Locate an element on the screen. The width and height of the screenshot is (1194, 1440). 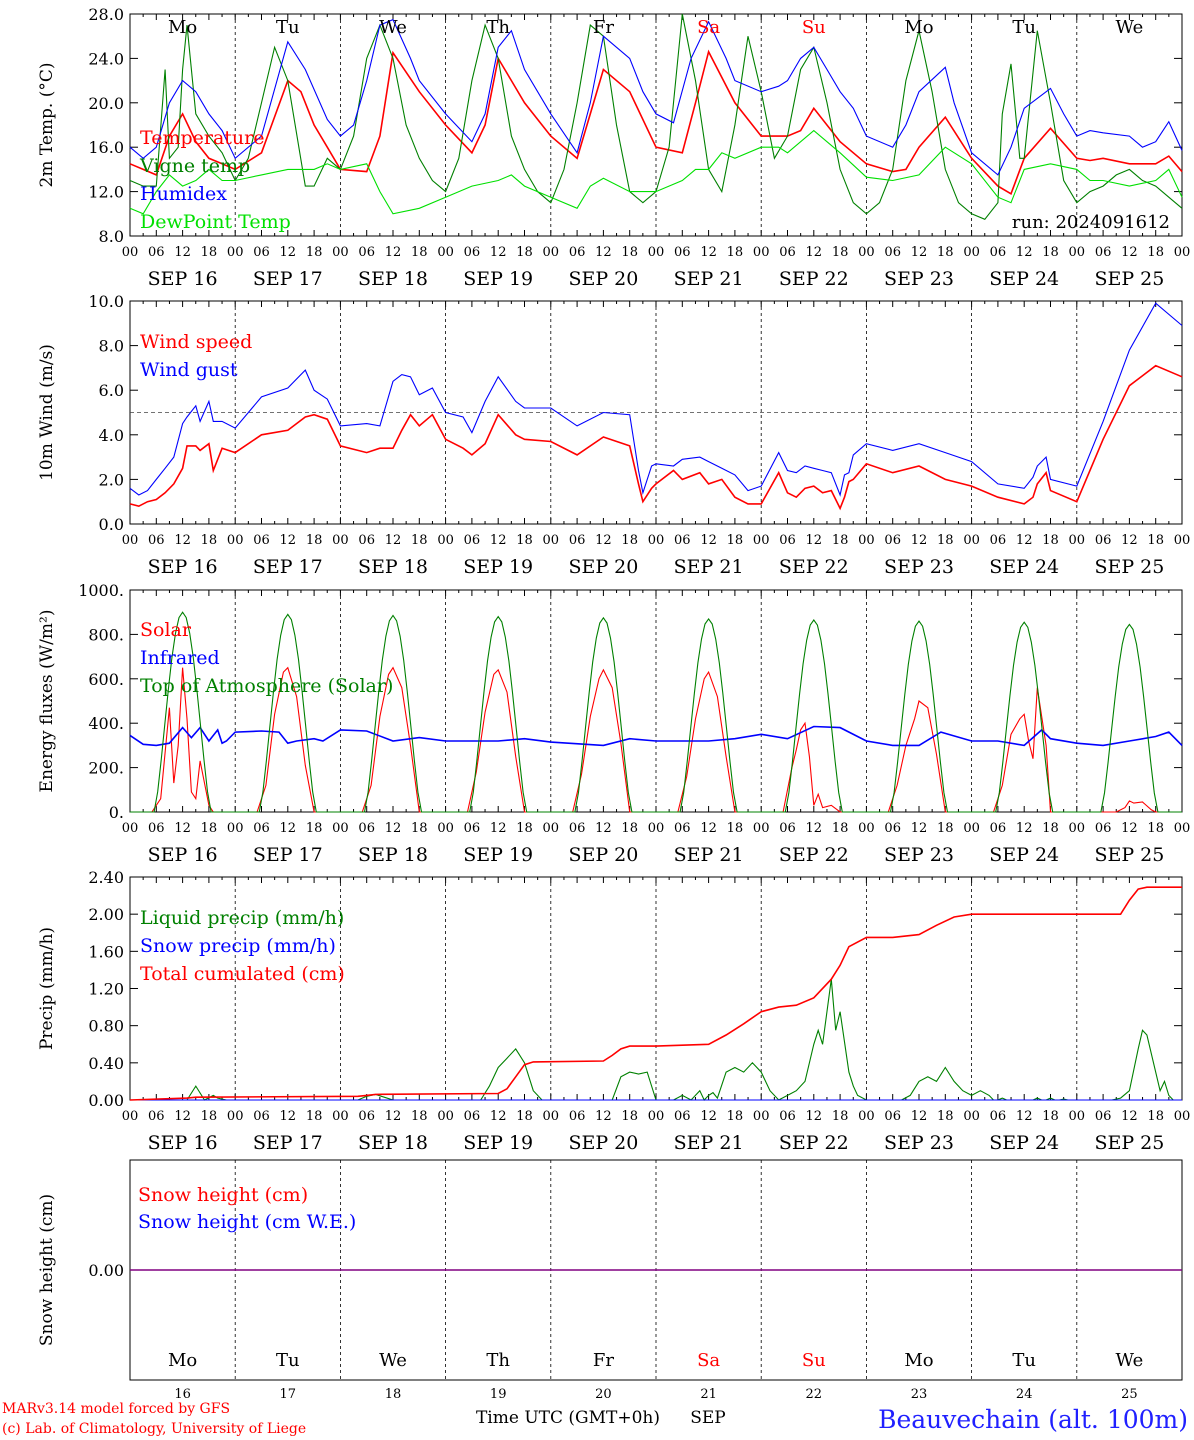
y-tick-label: 2.40 is located at coordinates (106, 877).